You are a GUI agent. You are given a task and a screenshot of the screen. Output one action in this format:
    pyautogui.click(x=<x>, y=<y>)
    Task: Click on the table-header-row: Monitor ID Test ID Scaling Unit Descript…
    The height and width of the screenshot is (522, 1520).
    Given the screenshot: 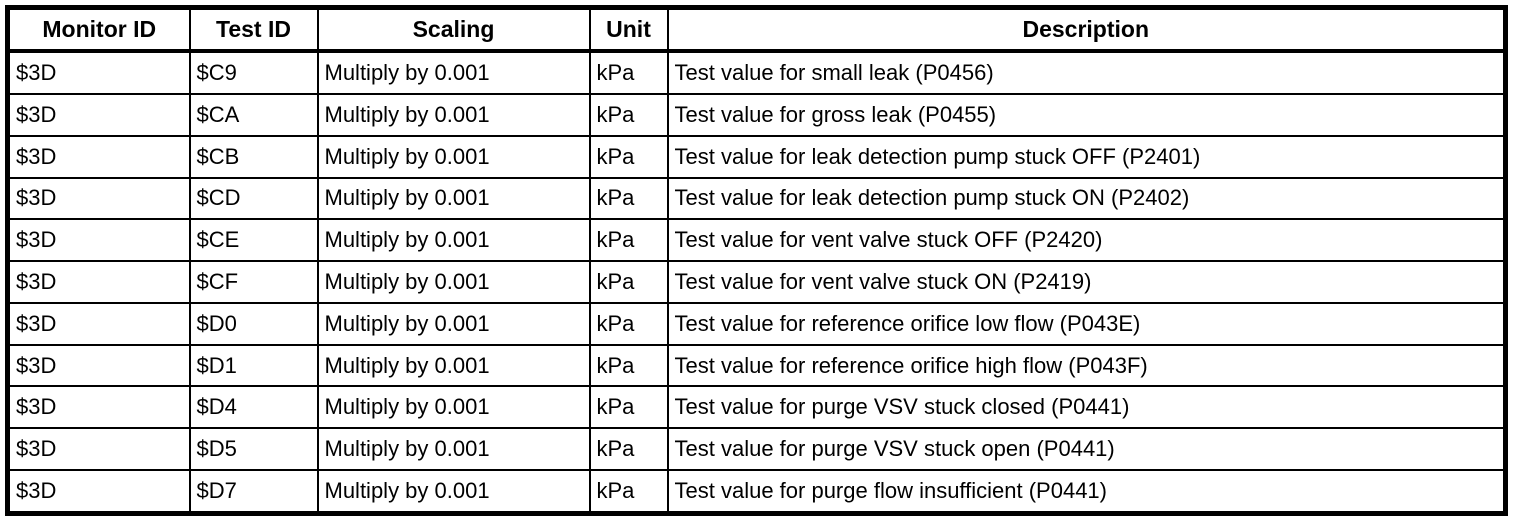 What is the action you would take?
    pyautogui.click(x=756, y=29)
    